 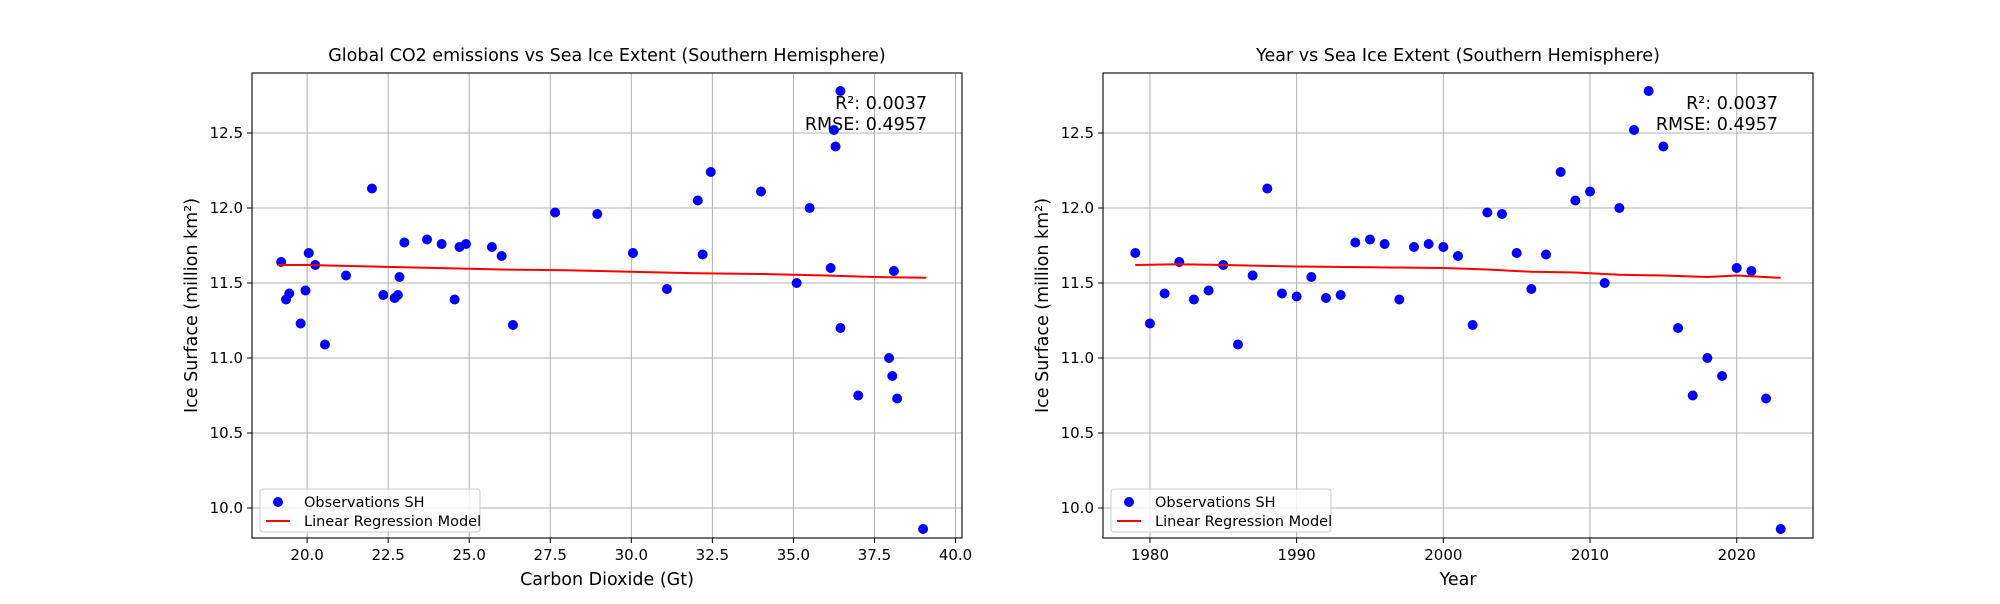 I want to click on x-axis-label: Year, so click(x=1457, y=580).